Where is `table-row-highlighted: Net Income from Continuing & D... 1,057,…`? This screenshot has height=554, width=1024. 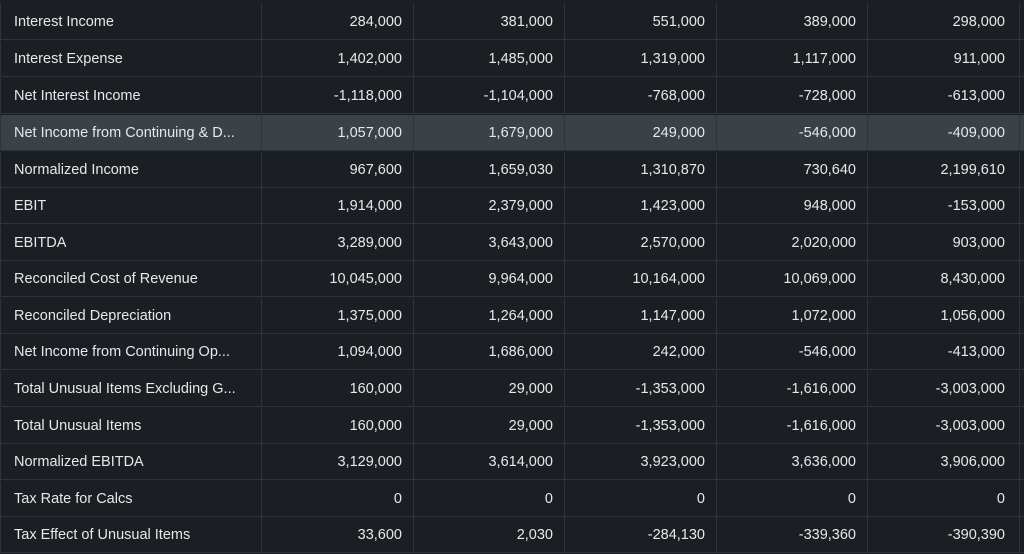
table-row-highlighted: Net Income from Continuing & D... 1,057,… is located at coordinates (512, 133).